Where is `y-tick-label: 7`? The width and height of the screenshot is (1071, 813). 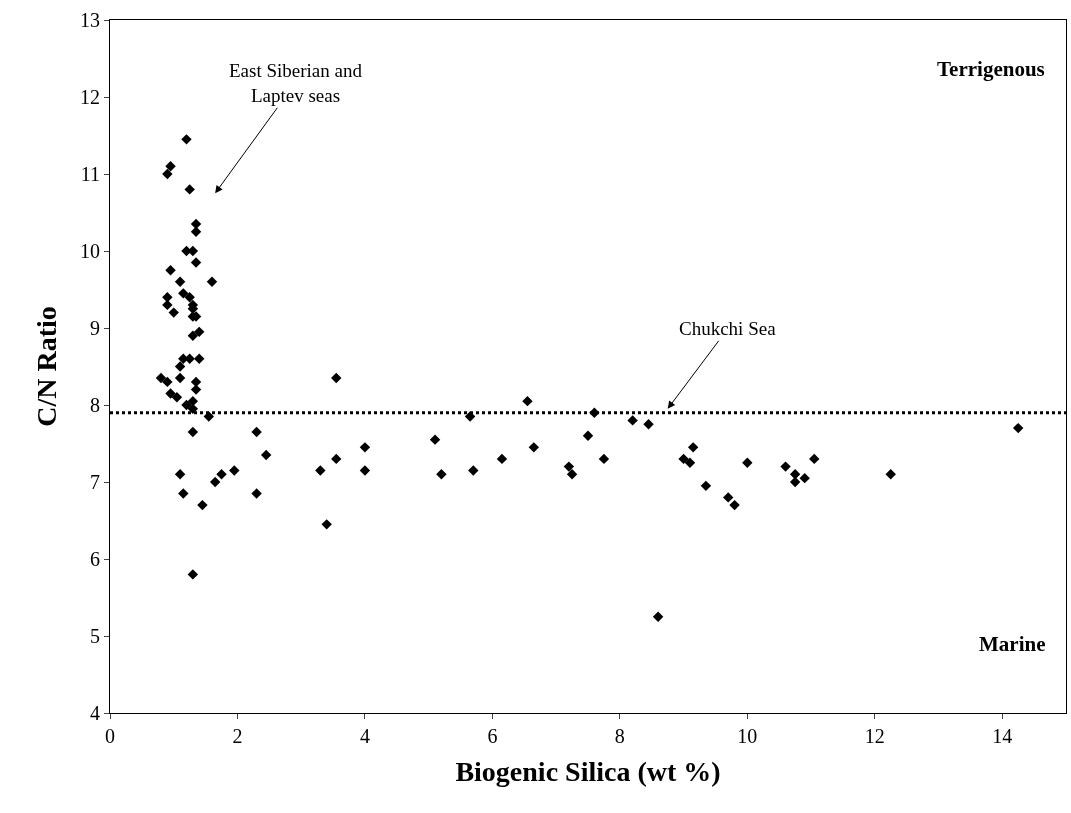
y-tick-label: 7 is located at coordinates (95, 482).